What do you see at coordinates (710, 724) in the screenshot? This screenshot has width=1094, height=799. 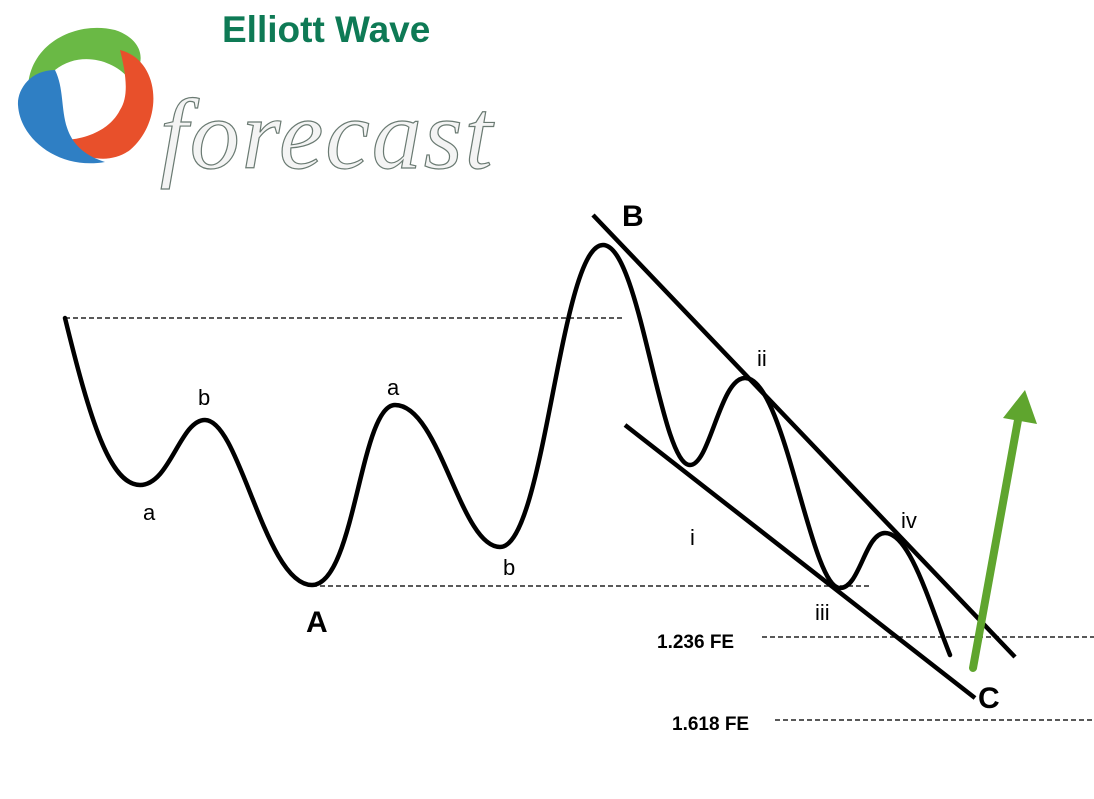 I see `label-fe-1618: 1.618 FE` at bounding box center [710, 724].